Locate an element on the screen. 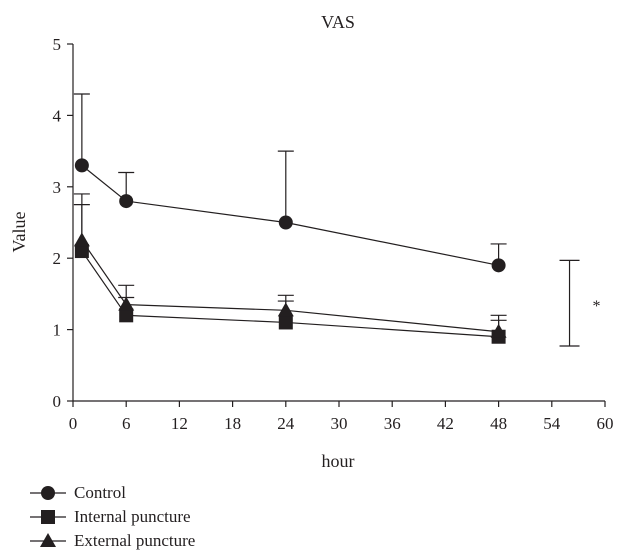 Image resolution: width=622 pixels, height=559 pixels. series-line-internal-puncture is located at coordinates (290, 294).